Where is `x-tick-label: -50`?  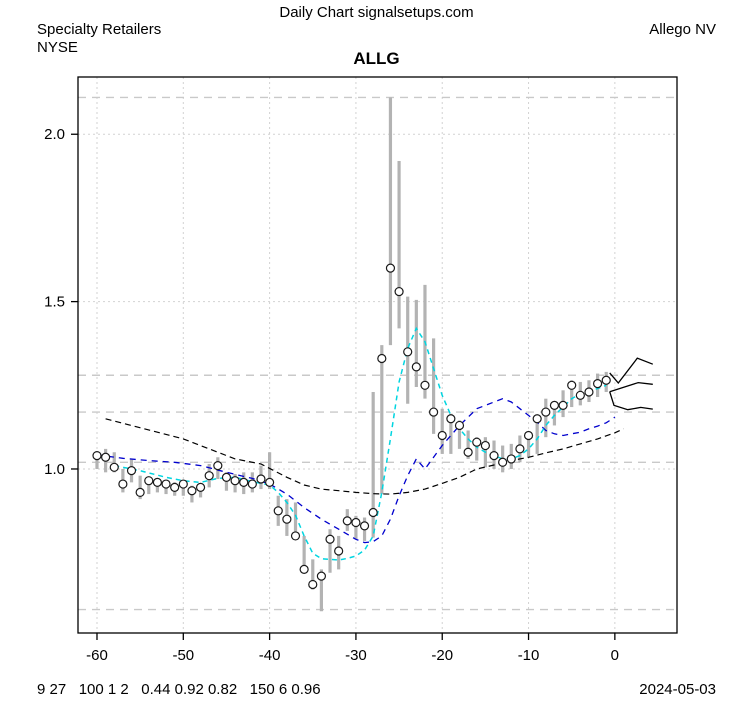
x-tick-label: -50 is located at coordinates (183, 655).